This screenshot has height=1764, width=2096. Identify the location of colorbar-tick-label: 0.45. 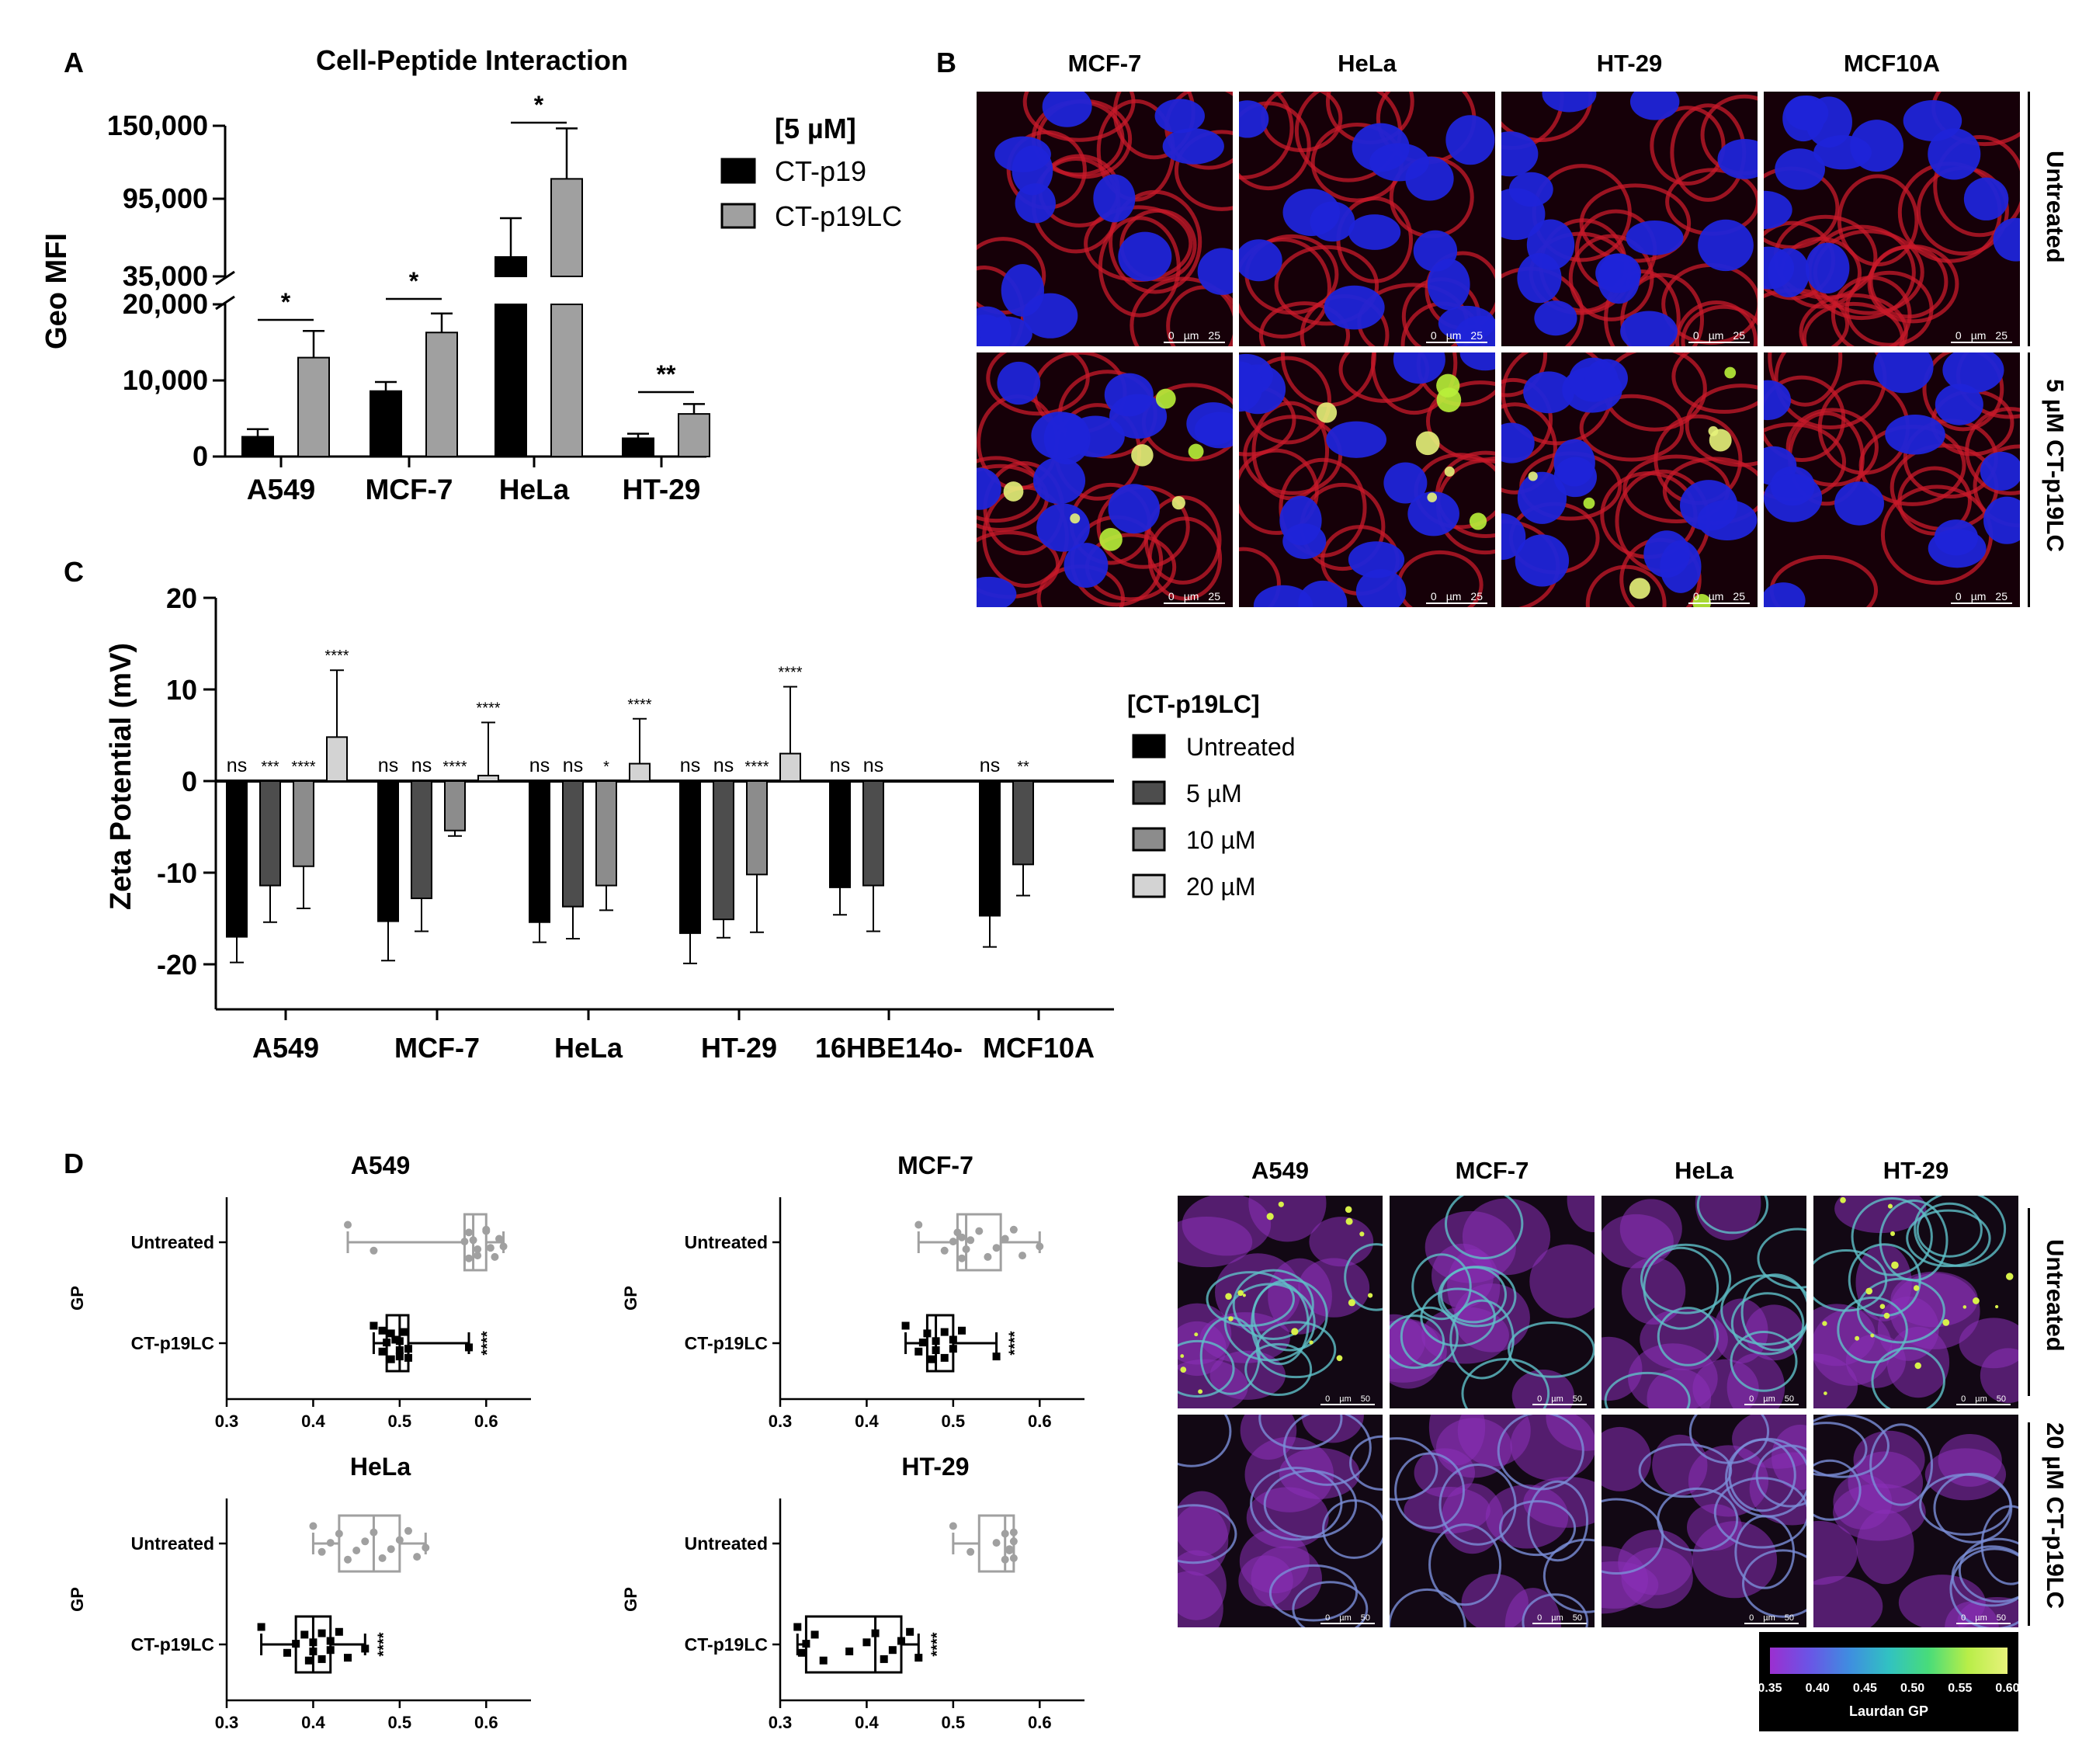
(1864, 1688).